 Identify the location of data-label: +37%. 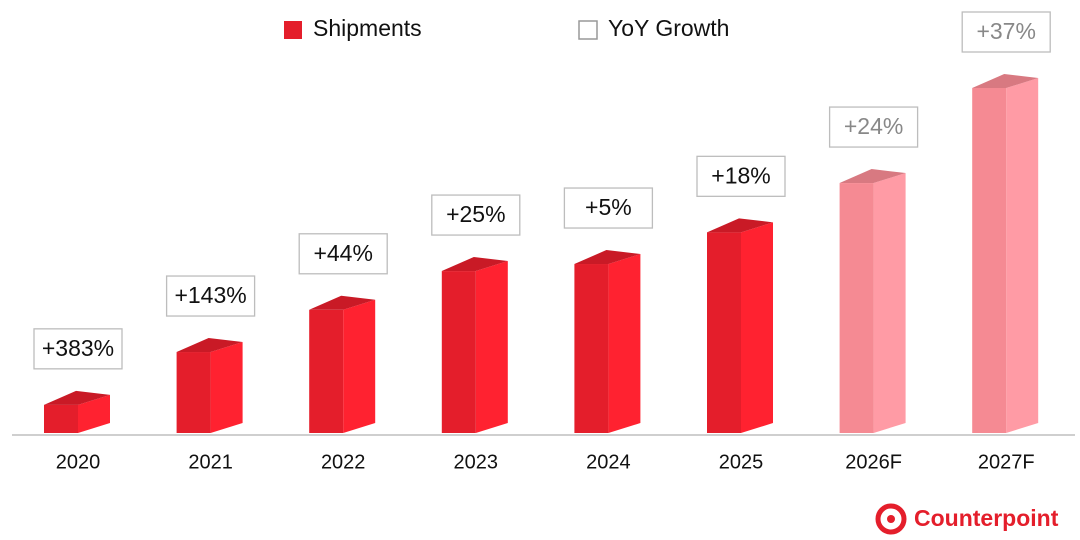
(1005, 31).